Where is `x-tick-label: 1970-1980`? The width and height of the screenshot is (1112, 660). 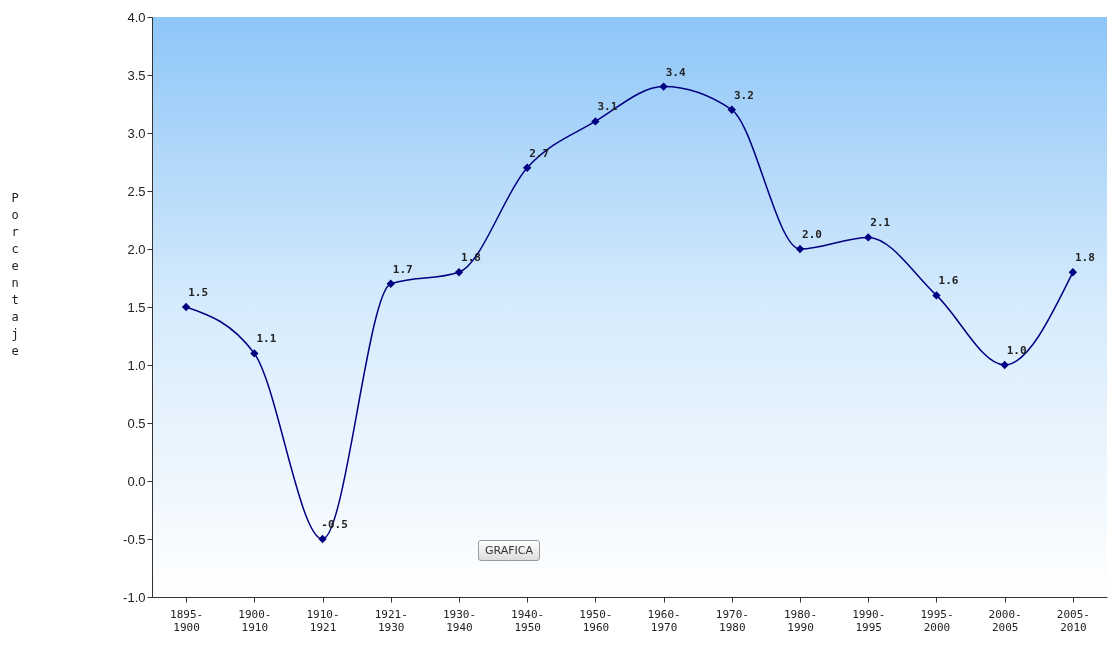 x-tick-label: 1970-1980 is located at coordinates (732, 620).